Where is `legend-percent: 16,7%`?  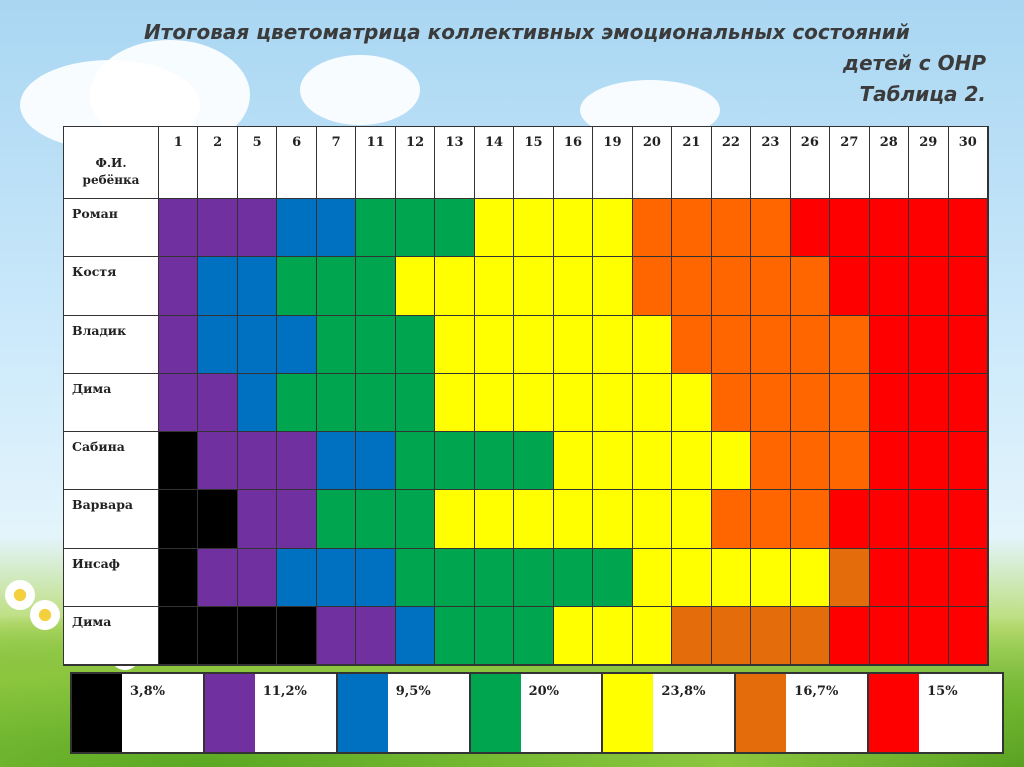
legend-percent: 16,7% is located at coordinates (816, 691).